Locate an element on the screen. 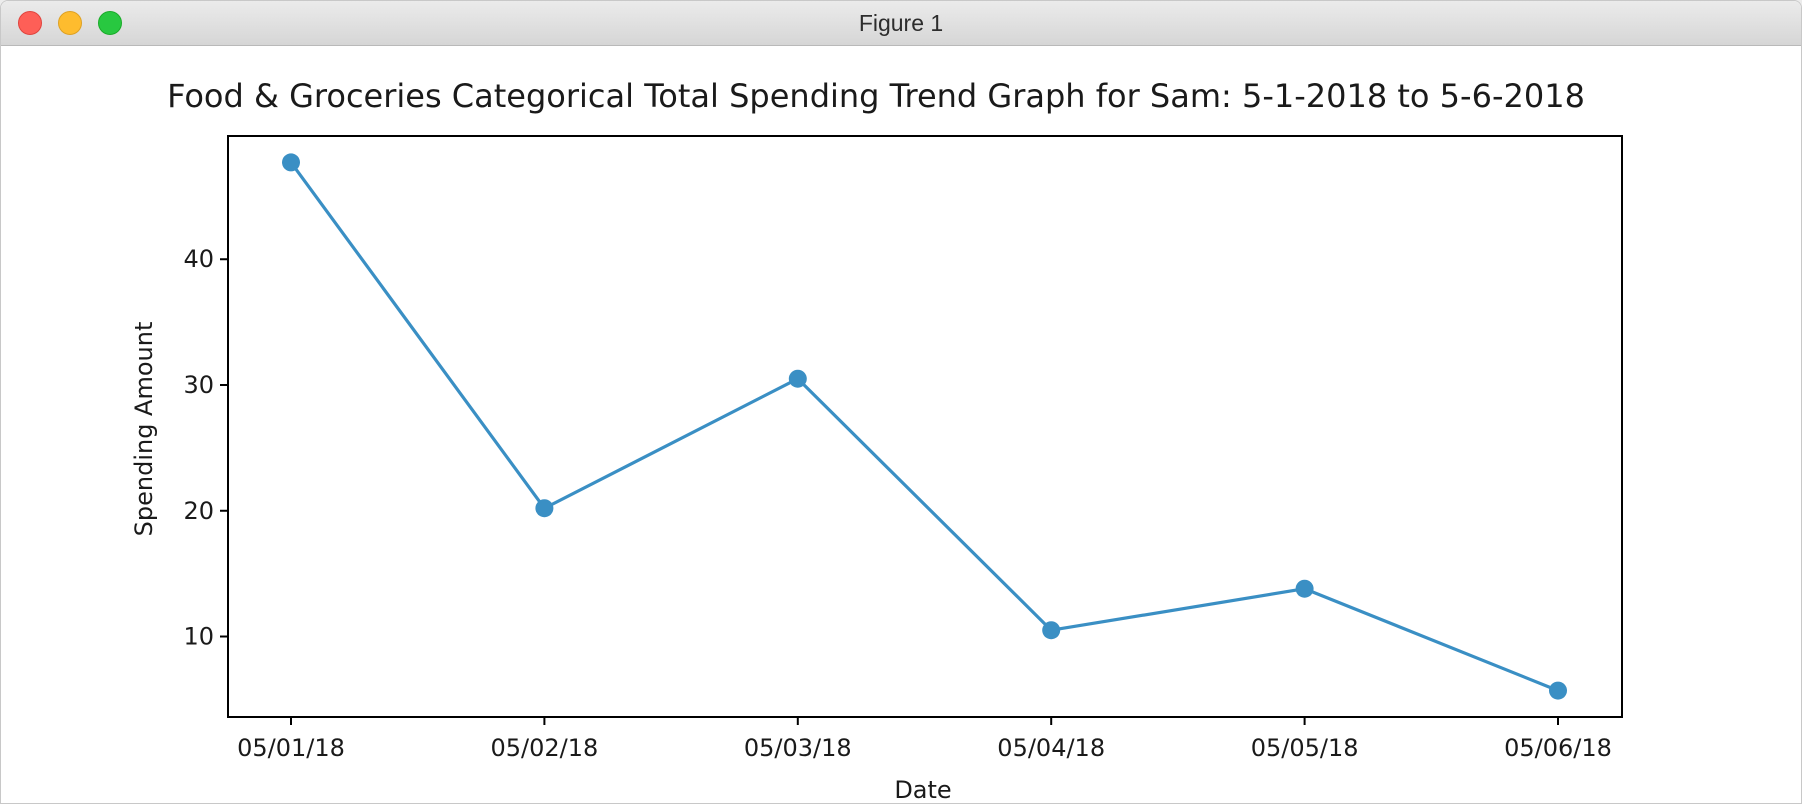 The height and width of the screenshot is (804, 1802). y-axis-label: Spending Amount is located at coordinates (144, 429).